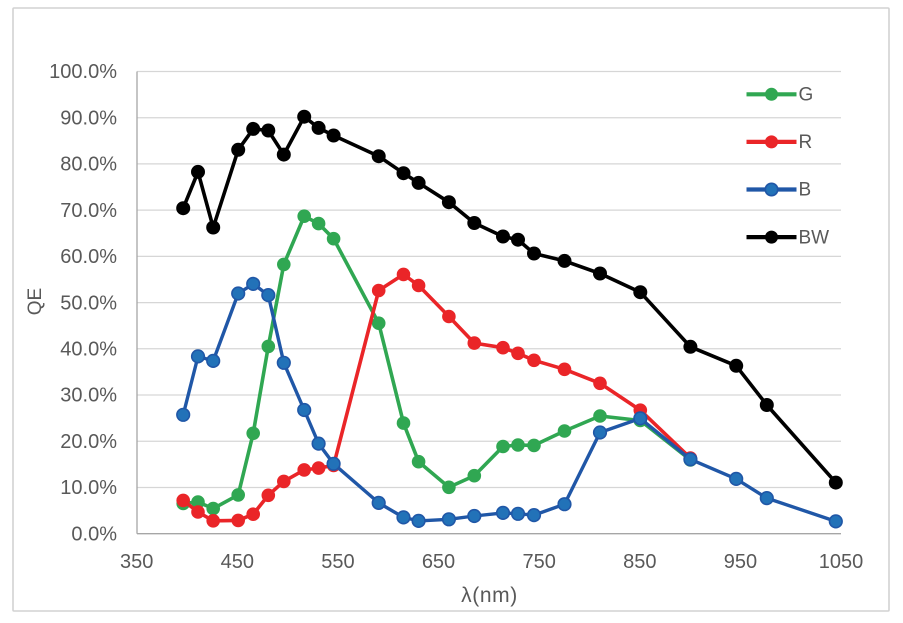  Describe the element at coordinates (806, 142) in the screenshot. I see `svg-text: R` at that location.